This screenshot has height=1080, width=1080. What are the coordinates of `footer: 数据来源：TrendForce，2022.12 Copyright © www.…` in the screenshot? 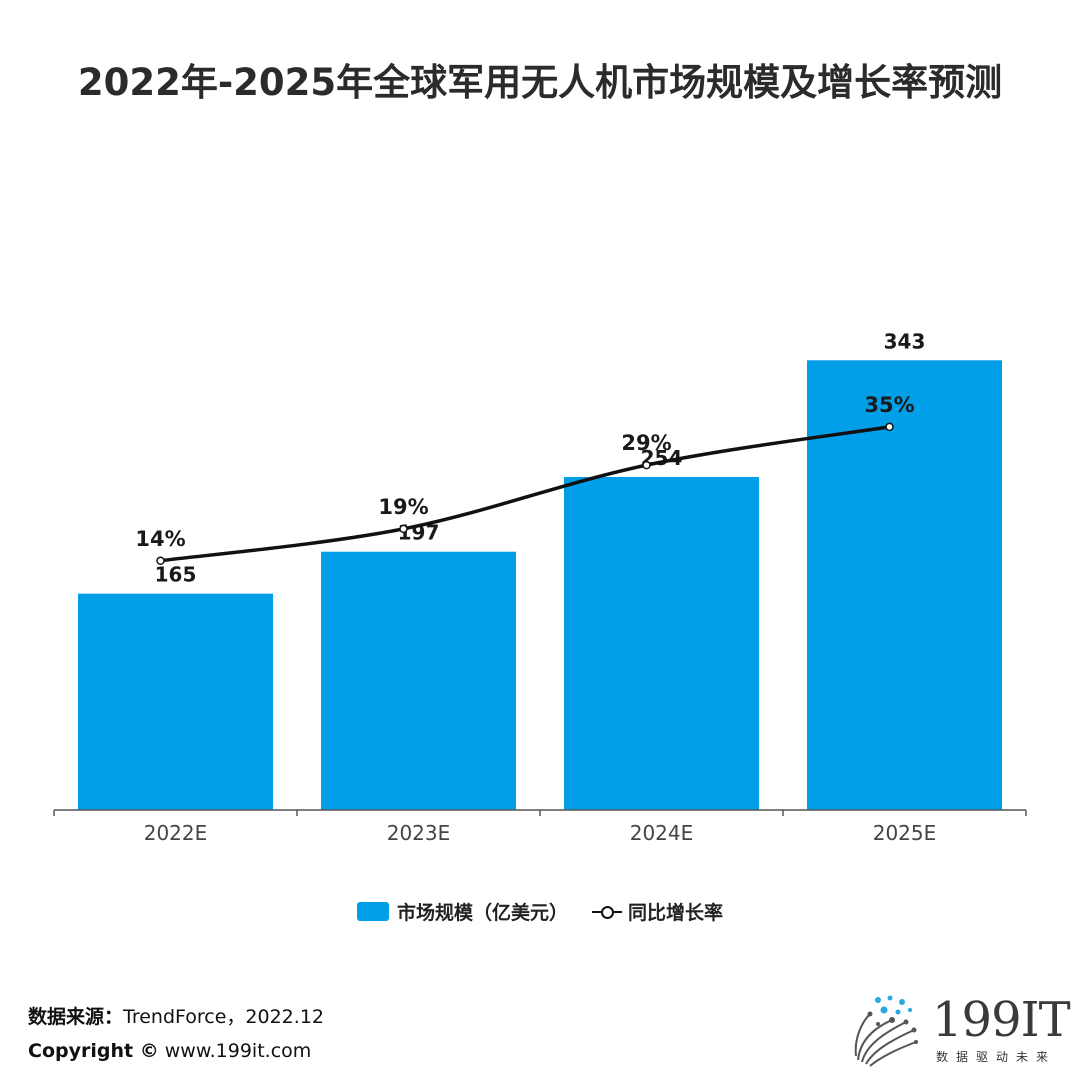 It's located at (176, 1034).